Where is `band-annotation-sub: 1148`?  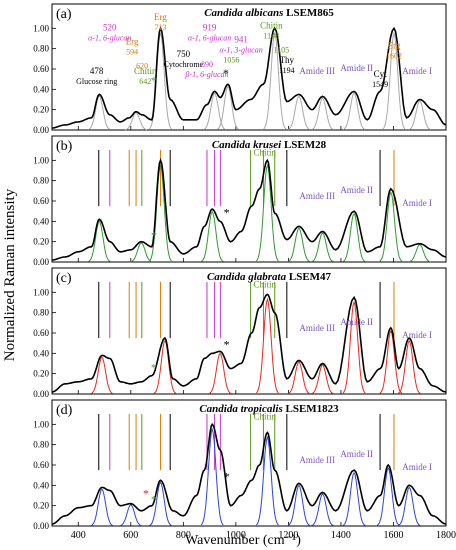 band-annotation-sub: 1148 is located at coordinates (271, 35).